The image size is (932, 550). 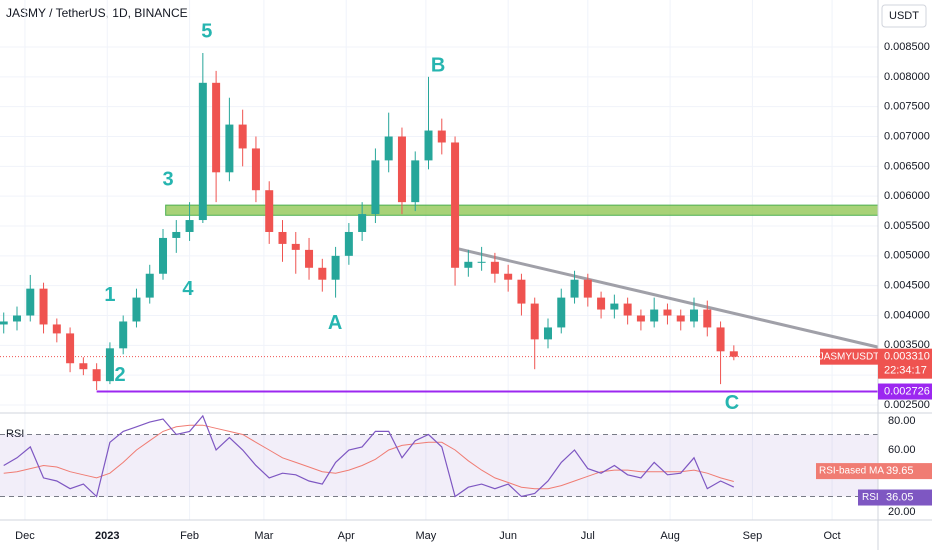 I want to click on rsi-ma-value: 39.65, so click(x=900, y=471).